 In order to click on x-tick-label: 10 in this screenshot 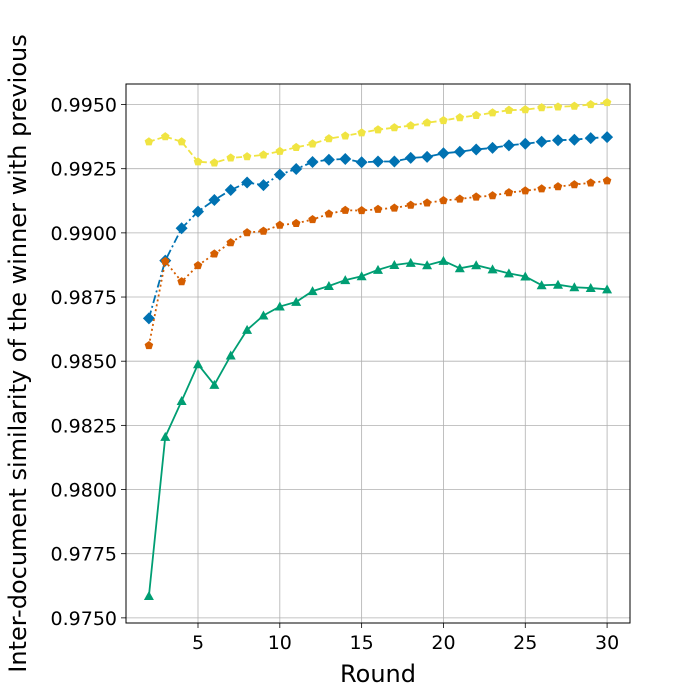, I will do `click(280, 643)`.